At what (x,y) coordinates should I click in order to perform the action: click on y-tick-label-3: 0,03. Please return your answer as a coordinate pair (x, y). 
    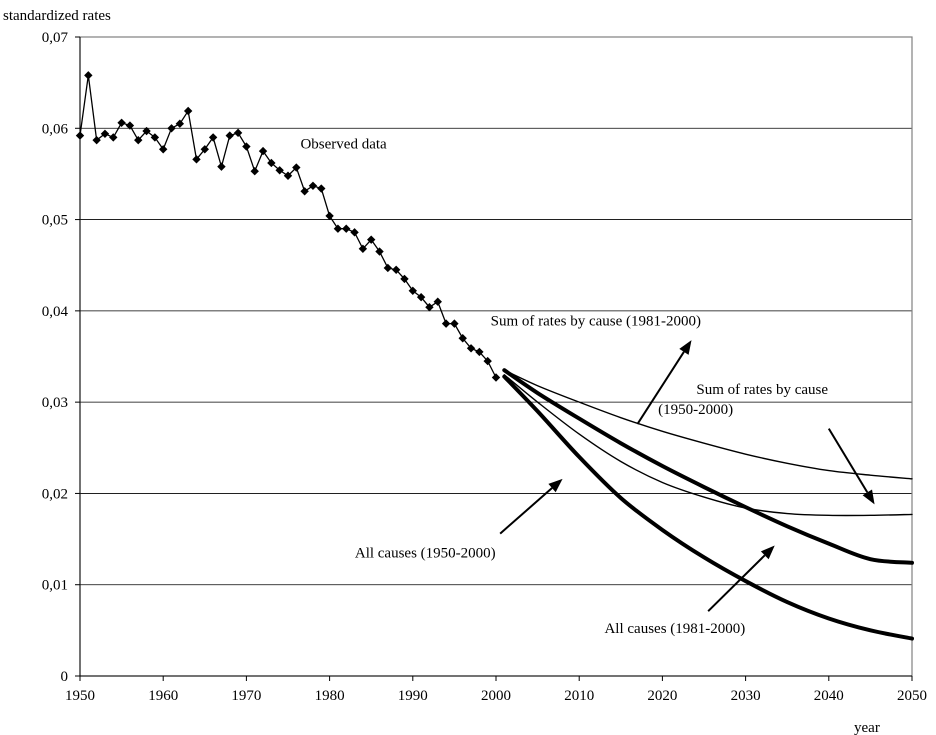
    Looking at the image, I should click on (55, 403).